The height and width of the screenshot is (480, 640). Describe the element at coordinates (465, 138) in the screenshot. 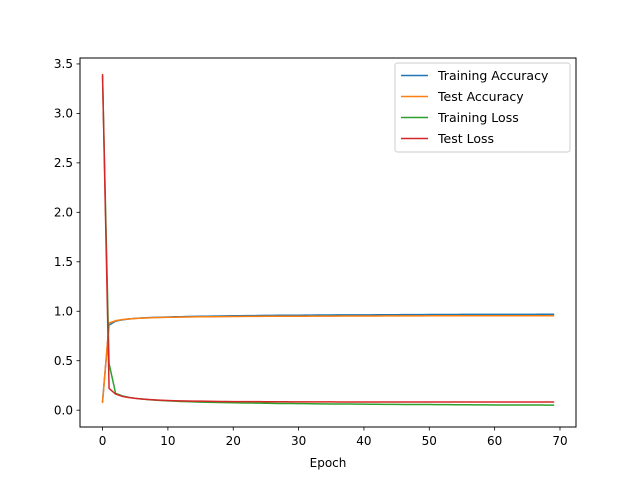

I see `legend-entry: Test Loss` at that location.